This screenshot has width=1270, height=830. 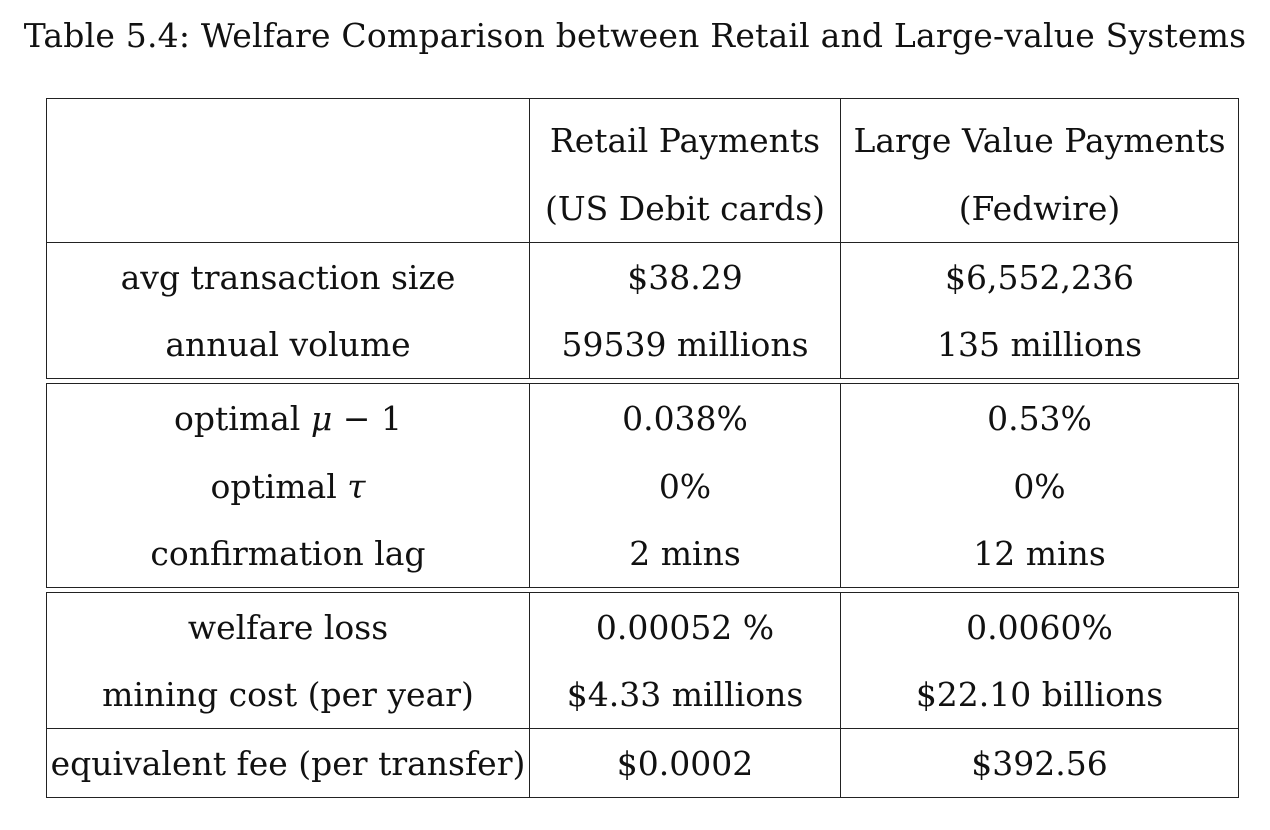 What do you see at coordinates (685, 695) in the screenshot?
I see `retail-value: $4.33 millions` at bounding box center [685, 695].